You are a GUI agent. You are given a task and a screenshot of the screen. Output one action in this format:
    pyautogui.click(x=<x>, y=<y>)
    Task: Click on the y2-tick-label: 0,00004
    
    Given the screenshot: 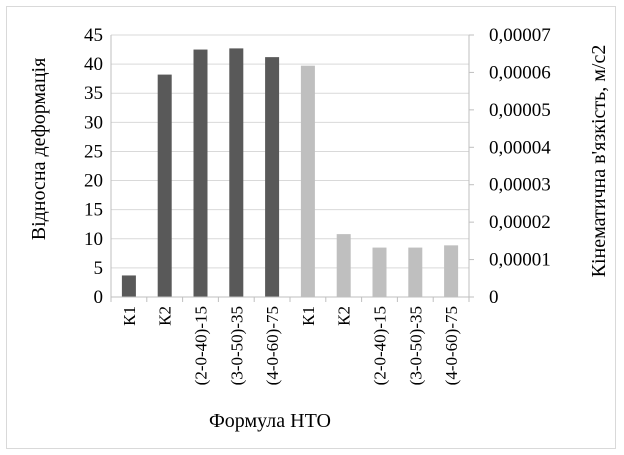 What is the action you would take?
    pyautogui.click(x=520, y=147)
    